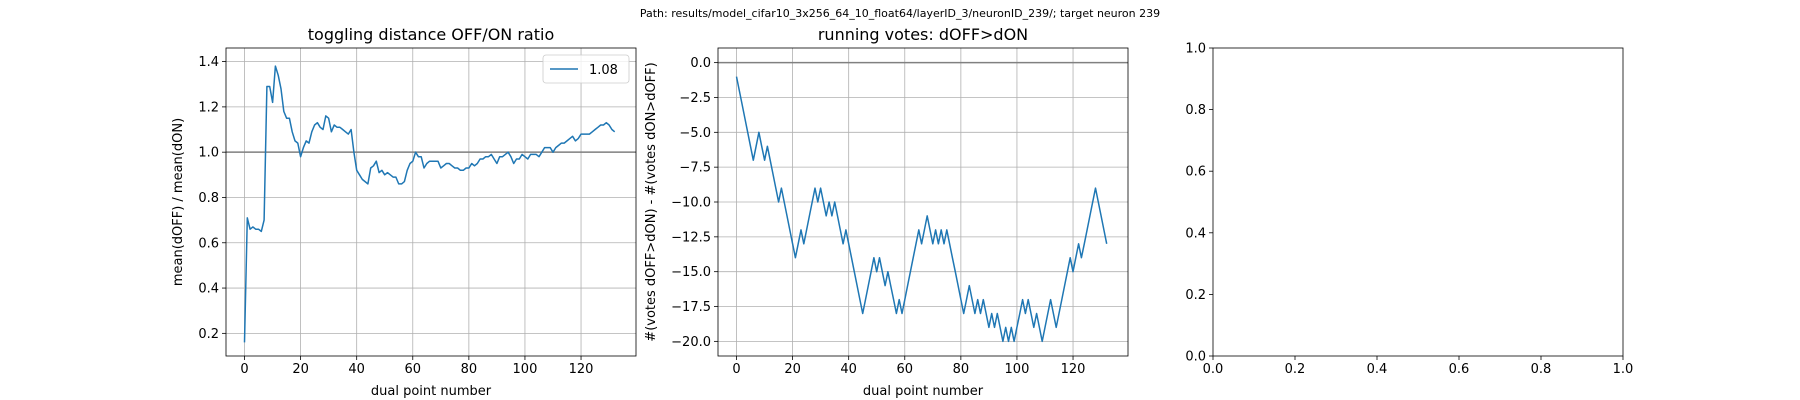 The width and height of the screenshot is (1800, 400). What do you see at coordinates (923, 34) in the screenshot?
I see `chart-title: running votes: dOFF>dON` at bounding box center [923, 34].